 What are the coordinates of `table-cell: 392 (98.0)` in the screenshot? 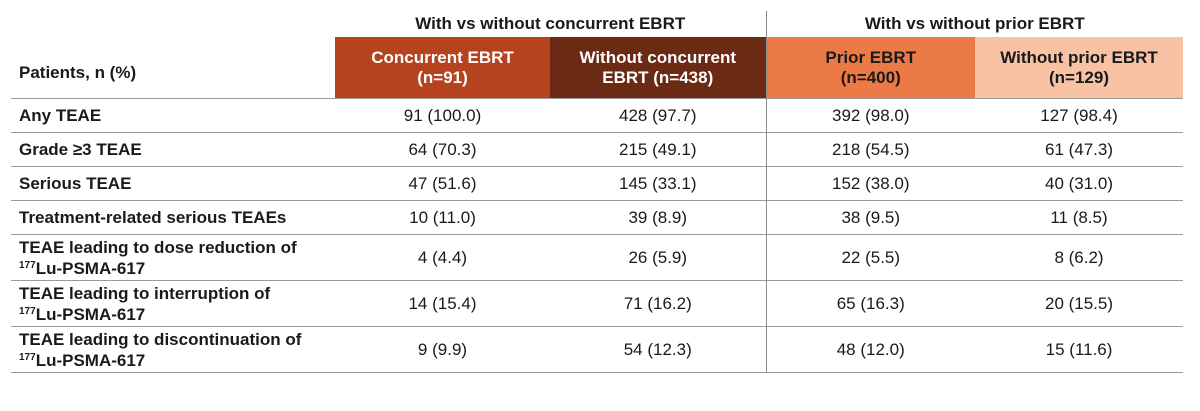 It's located at (870, 115).